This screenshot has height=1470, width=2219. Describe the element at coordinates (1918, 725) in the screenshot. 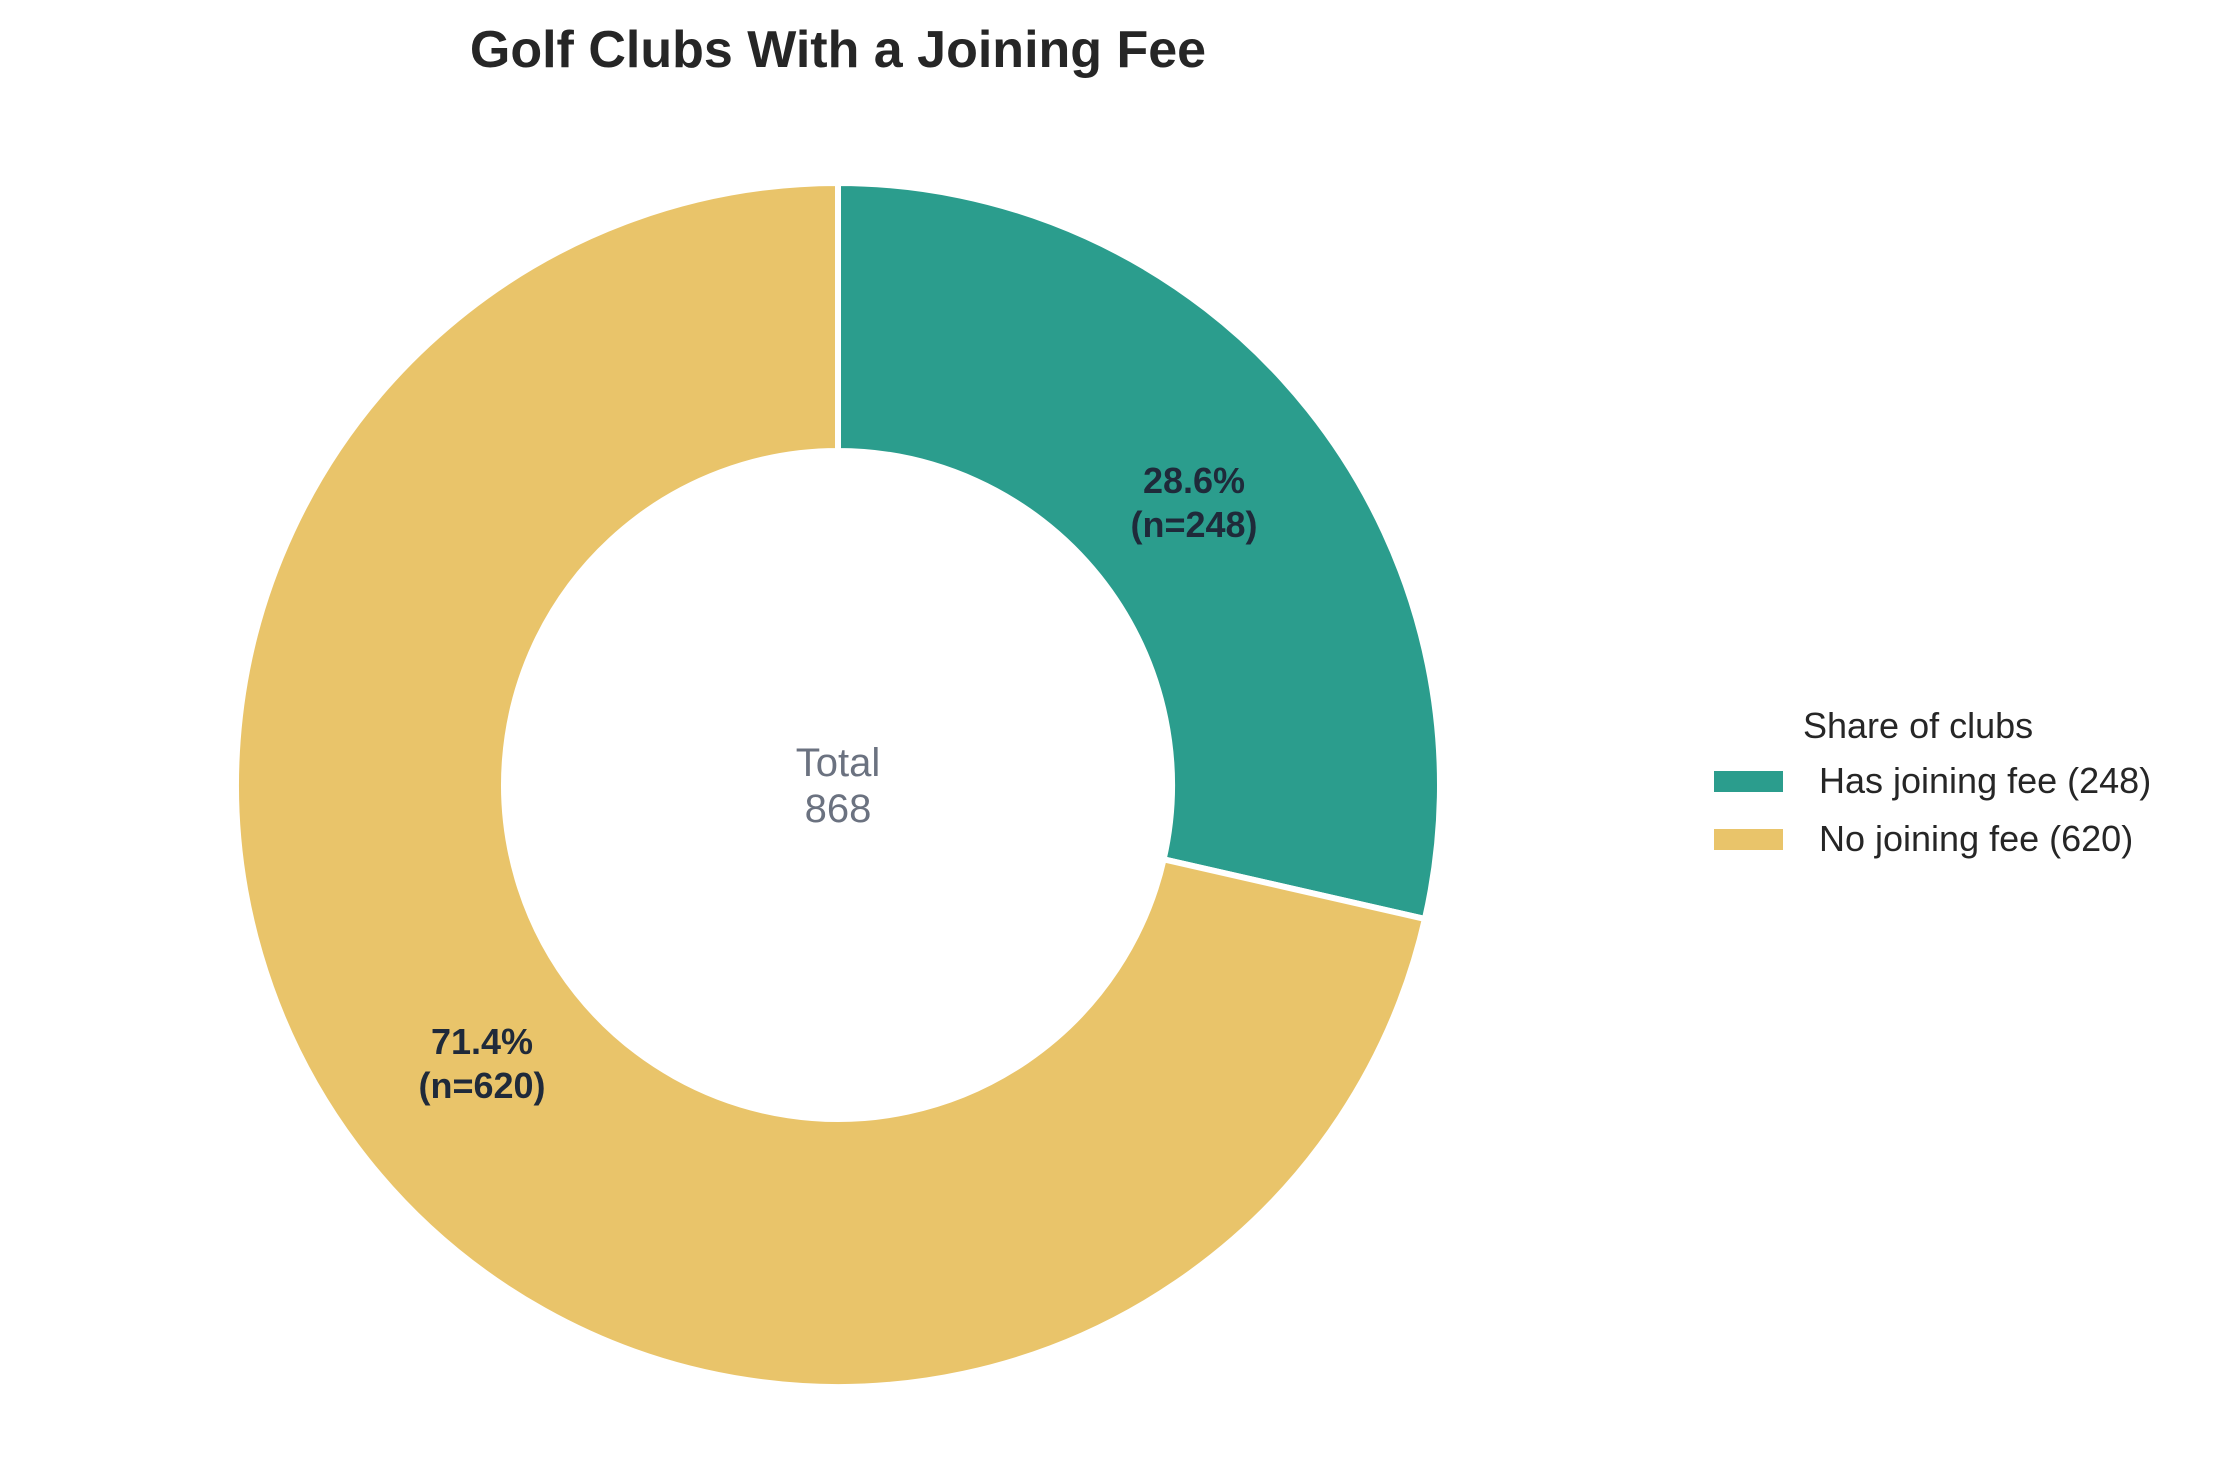

I see `legend-title: Share of clubs` at that location.